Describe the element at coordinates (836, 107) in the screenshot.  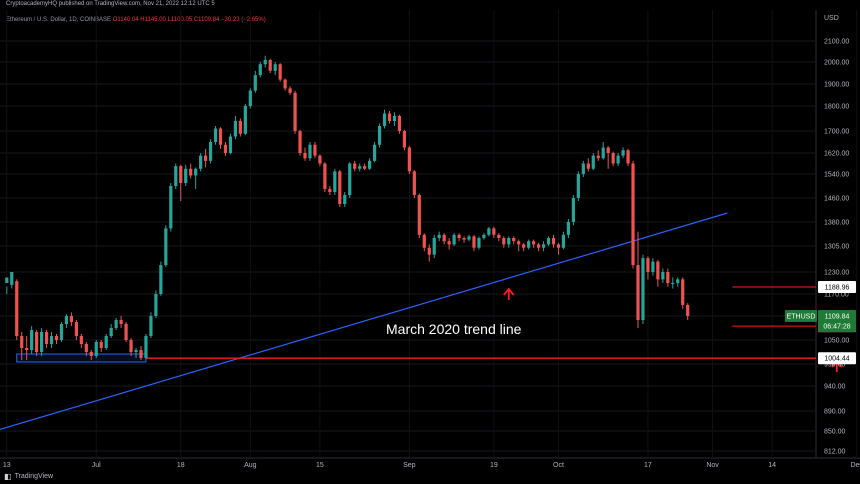
I see `y-tick-label: 1800.00` at that location.